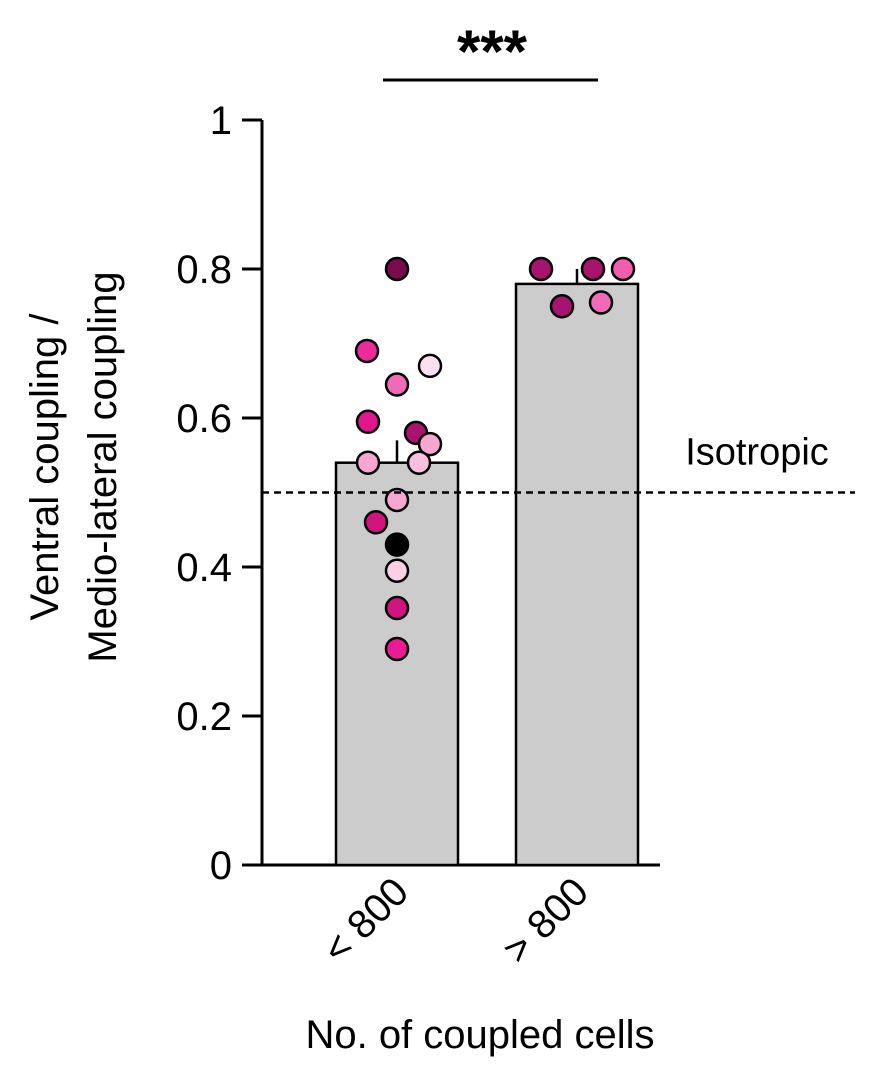 The height and width of the screenshot is (1073, 872). I want to click on y-axis-title-line-1: Ventral coupling /, so click(45, 467).